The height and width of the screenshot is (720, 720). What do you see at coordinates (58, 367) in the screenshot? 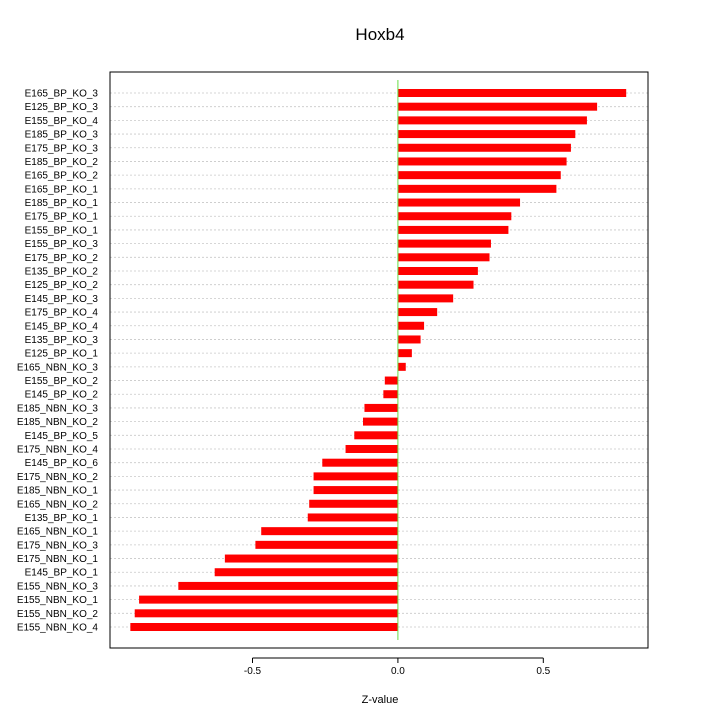
I see `category-label: E165_NBN_KO_3` at bounding box center [58, 367].